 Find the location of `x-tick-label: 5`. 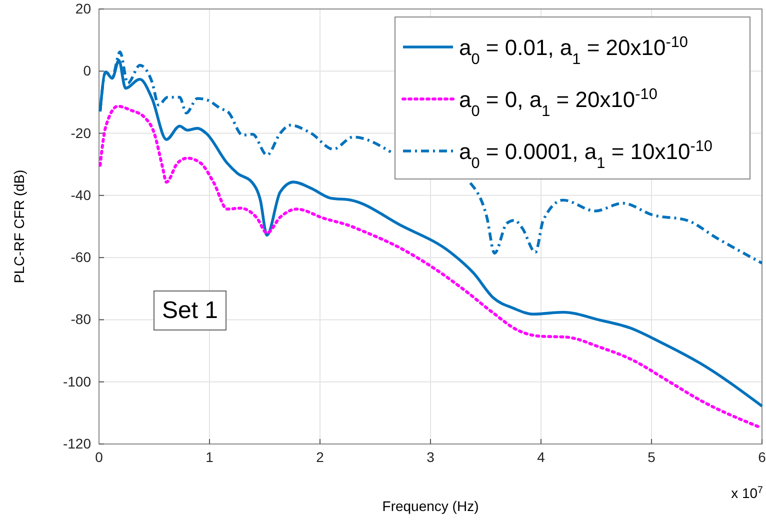

x-tick-label: 5 is located at coordinates (652, 456).